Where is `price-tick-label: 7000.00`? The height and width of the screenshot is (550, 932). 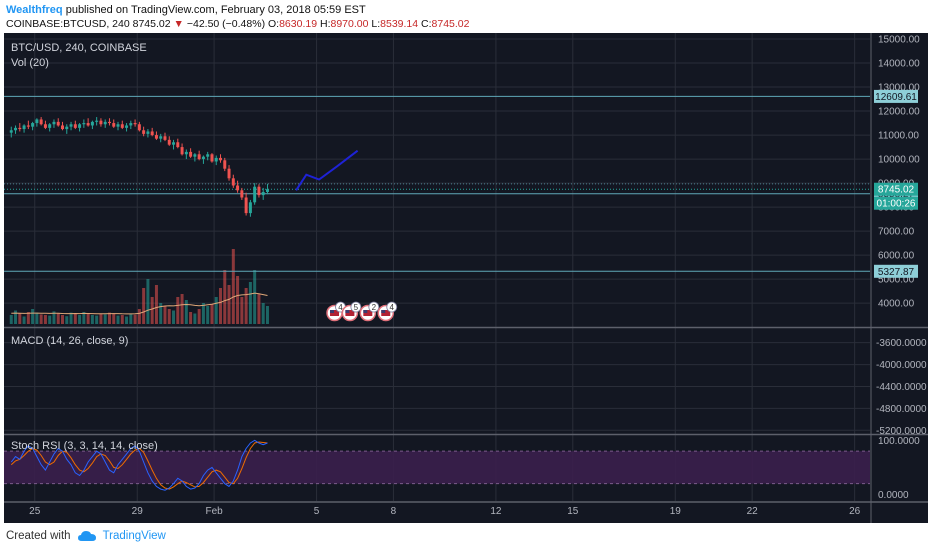
price-tick-label: 7000.00 is located at coordinates (896, 232).